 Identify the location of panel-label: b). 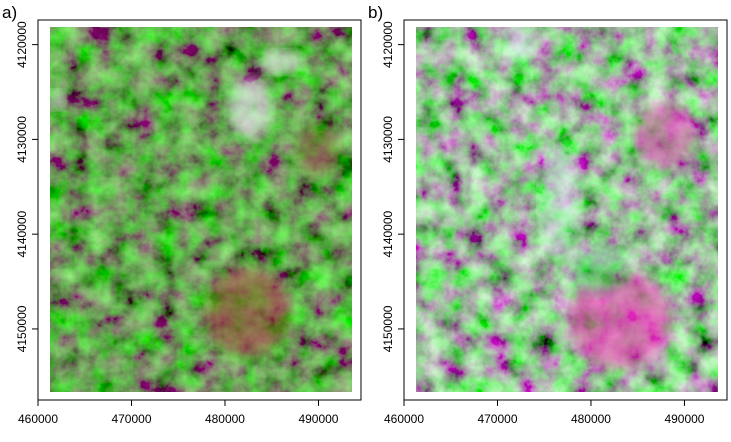
(375, 12).